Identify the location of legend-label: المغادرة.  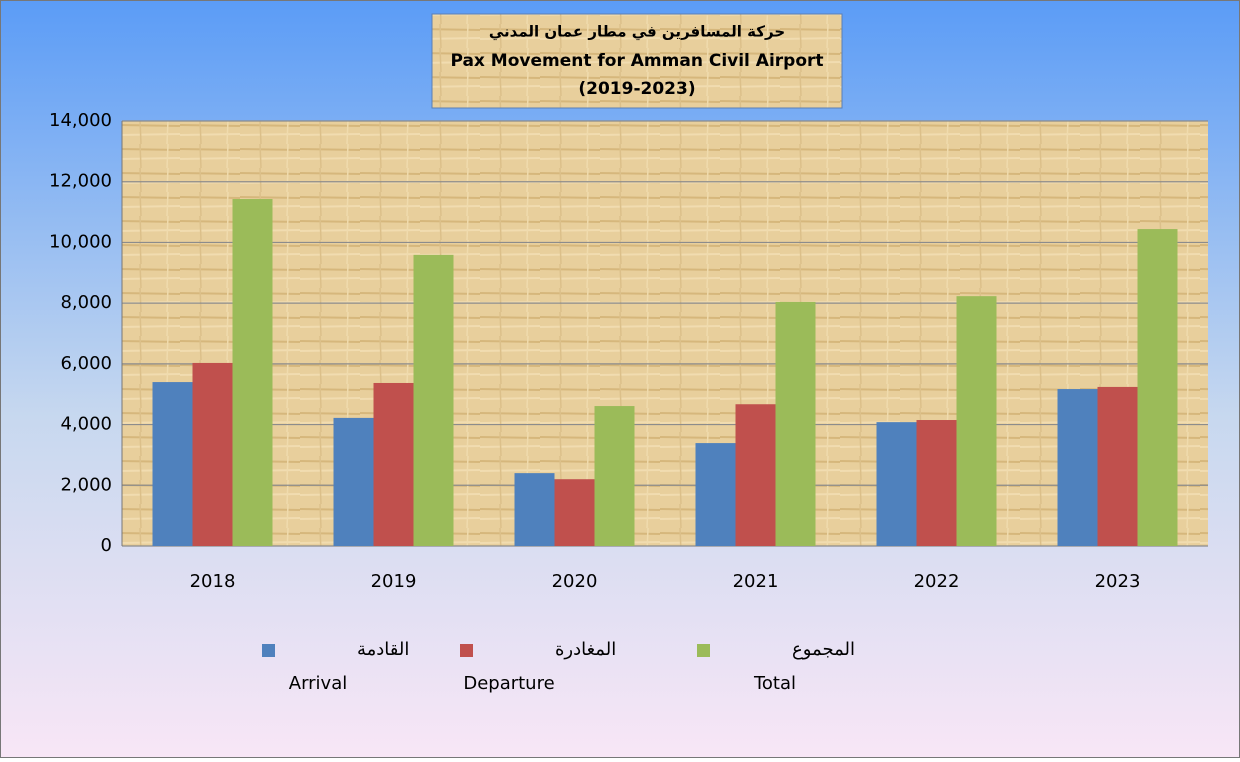
(585, 649).